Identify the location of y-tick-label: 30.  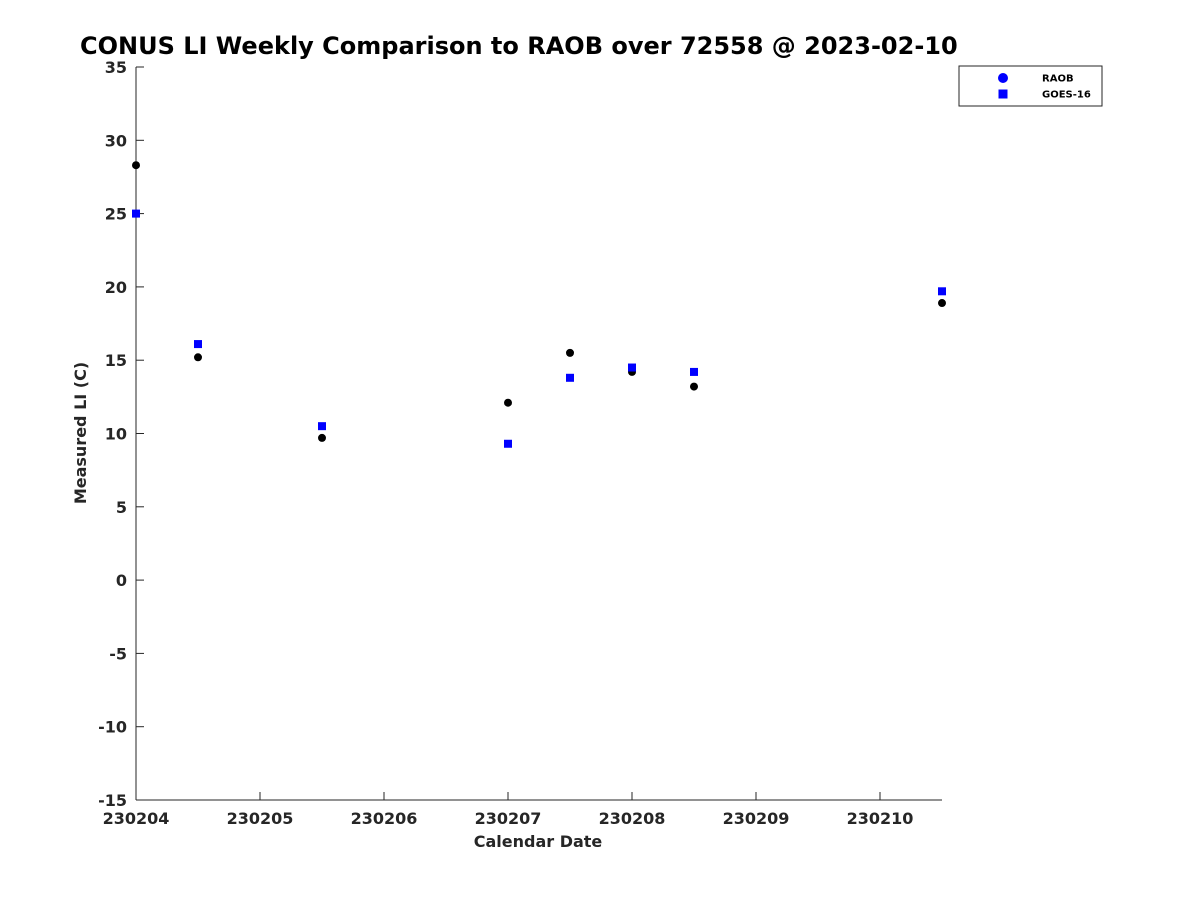
(116, 140).